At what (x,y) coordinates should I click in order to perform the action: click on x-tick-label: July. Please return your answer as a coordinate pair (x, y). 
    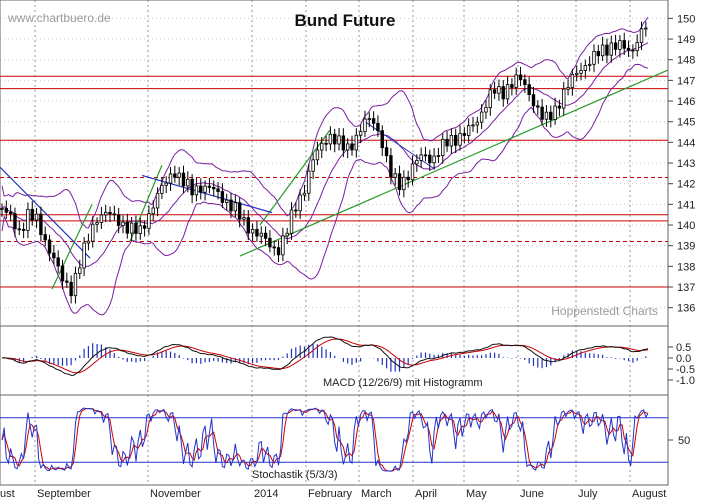
    Looking at the image, I should click on (588, 494).